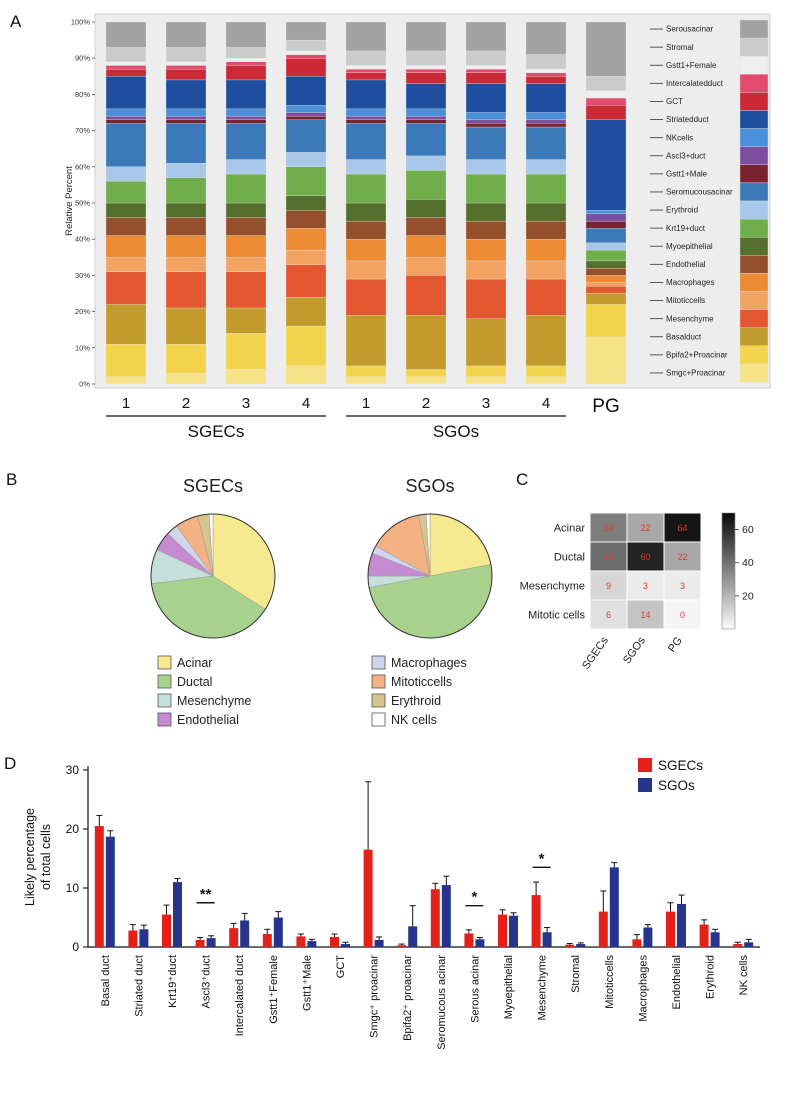  Describe the element at coordinates (82, 94) in the screenshot. I see `svg-text: 80%` at that location.